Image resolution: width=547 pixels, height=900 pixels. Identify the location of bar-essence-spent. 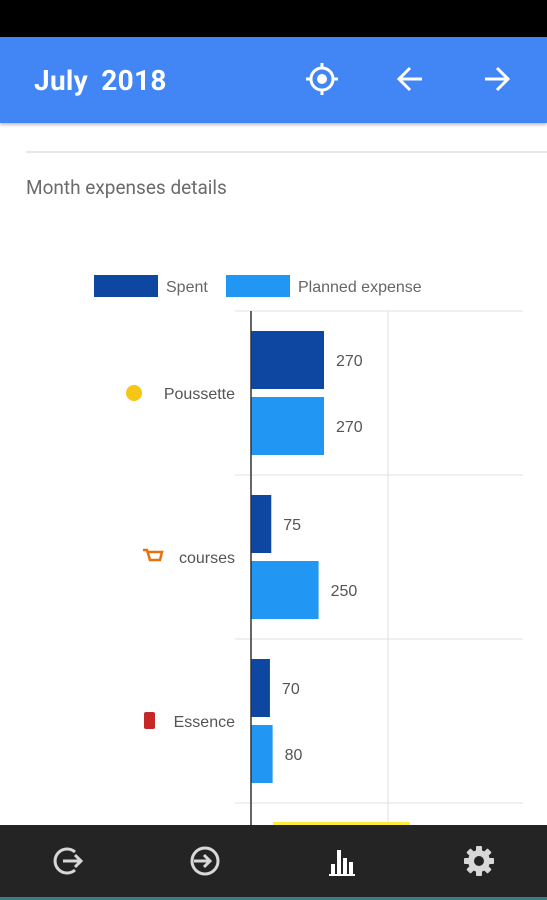
(260, 688).